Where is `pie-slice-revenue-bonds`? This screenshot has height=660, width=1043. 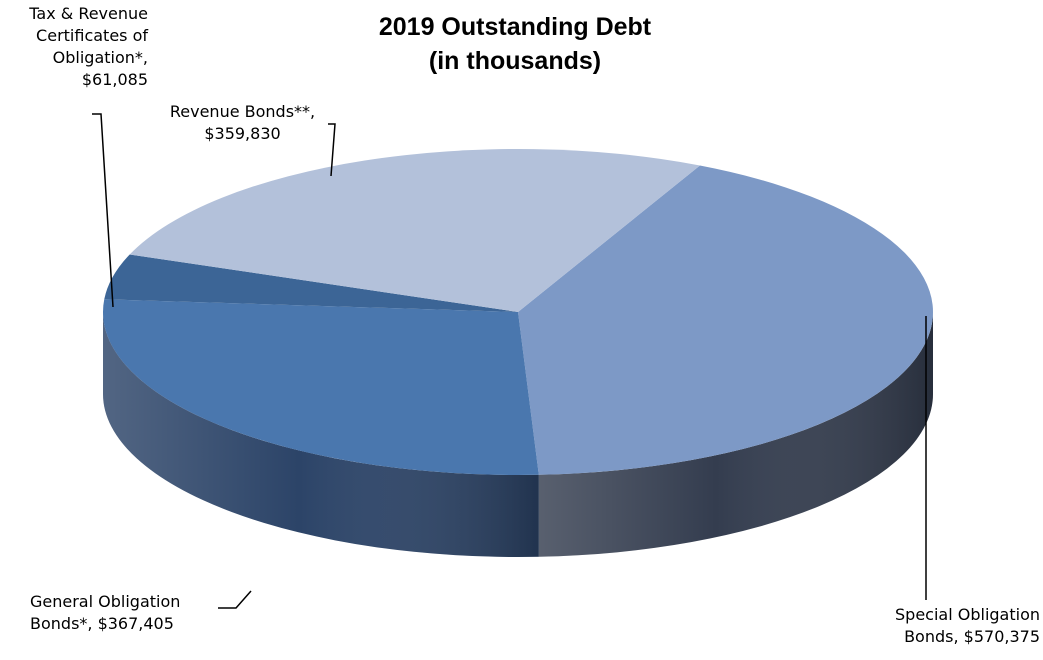 pie-slice-revenue-bonds is located at coordinates (414, 230).